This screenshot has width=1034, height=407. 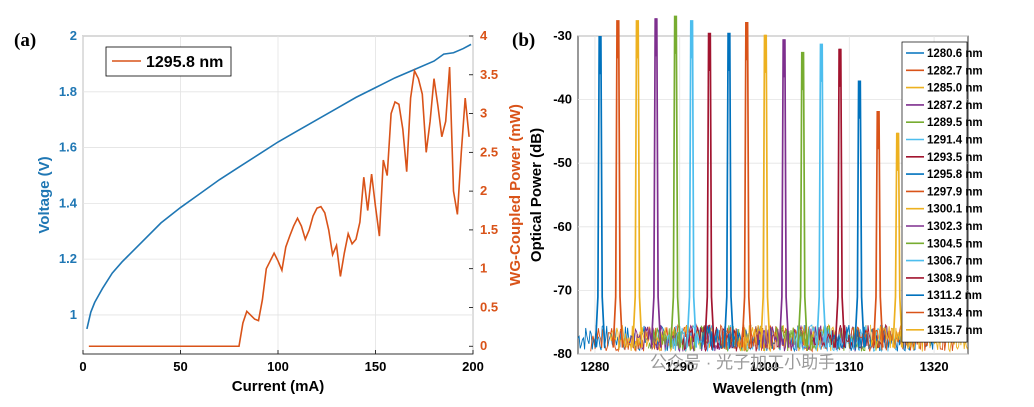 I want to click on panel-a-xtick-200: 200, so click(x=473, y=366).